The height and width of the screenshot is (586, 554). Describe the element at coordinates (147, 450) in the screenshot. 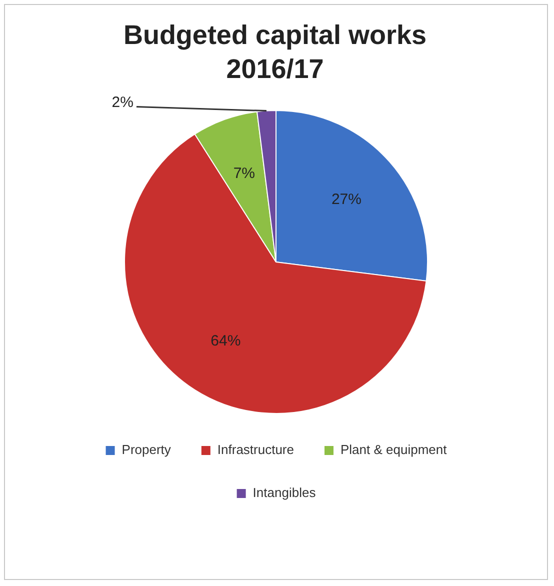

I see `legend-label: Property` at that location.